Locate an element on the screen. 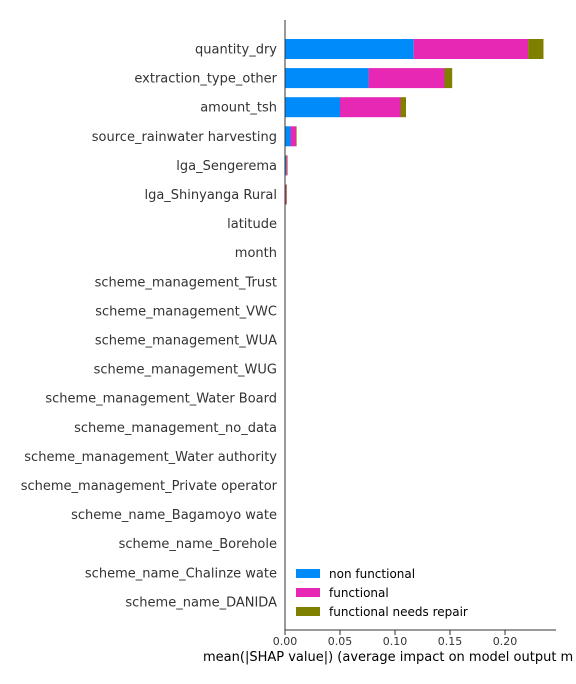 The height and width of the screenshot is (684, 576). feature-label: scheme_name_Bagamoyo wate is located at coordinates (174, 515).